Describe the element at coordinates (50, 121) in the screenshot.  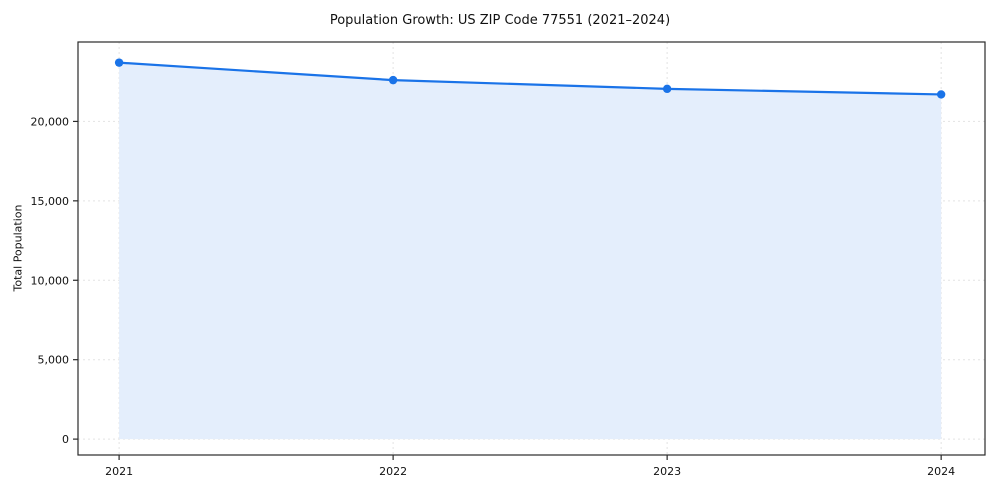
I see `y-tick-label: 20,000` at that location.